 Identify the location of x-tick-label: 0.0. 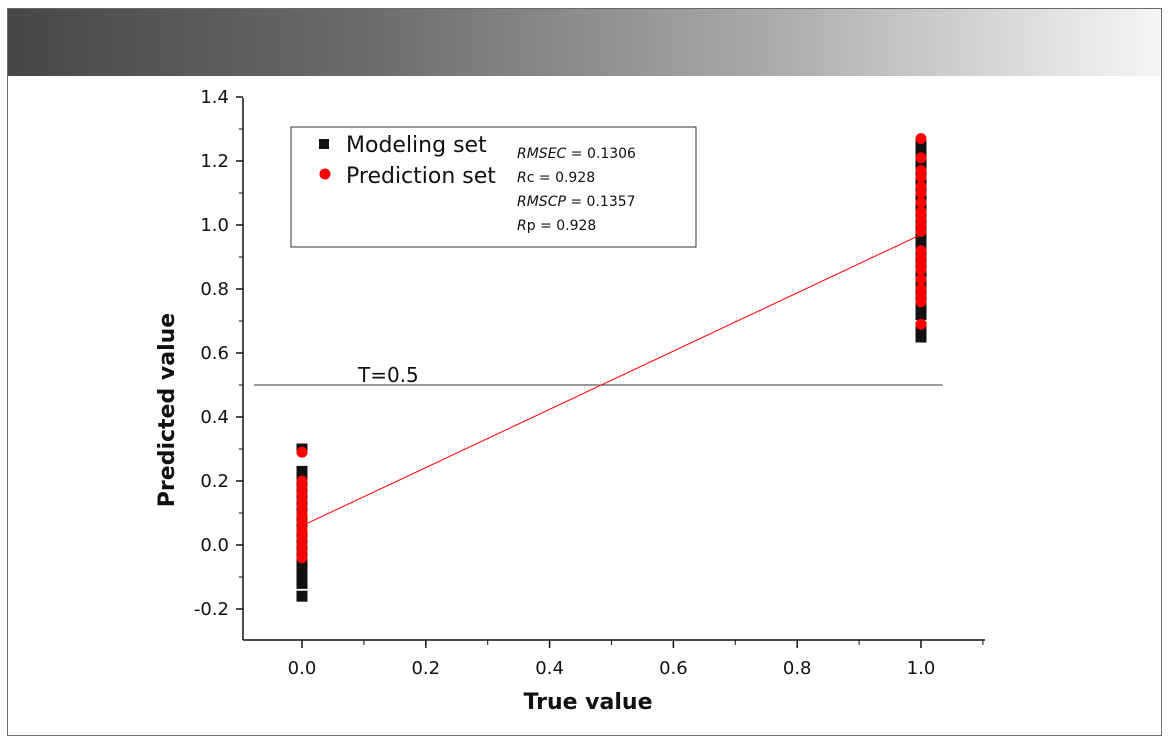
(302, 668).